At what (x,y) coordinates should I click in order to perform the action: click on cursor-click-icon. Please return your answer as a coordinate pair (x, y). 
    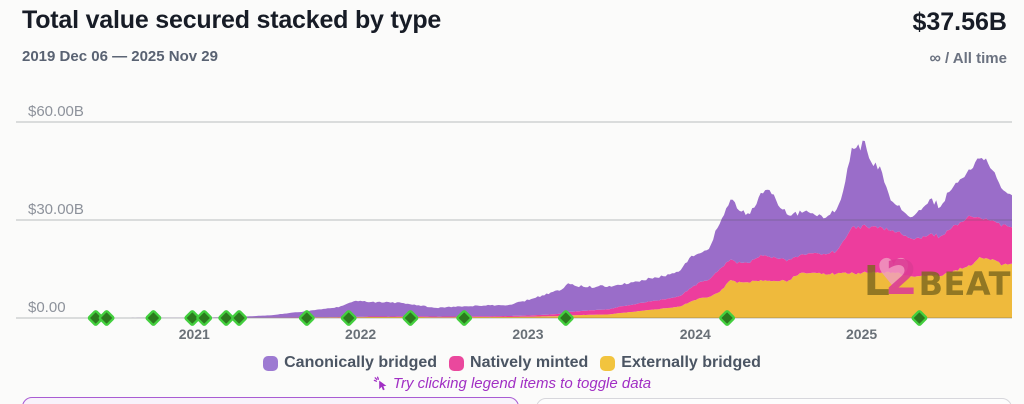
    Looking at the image, I should click on (380, 383).